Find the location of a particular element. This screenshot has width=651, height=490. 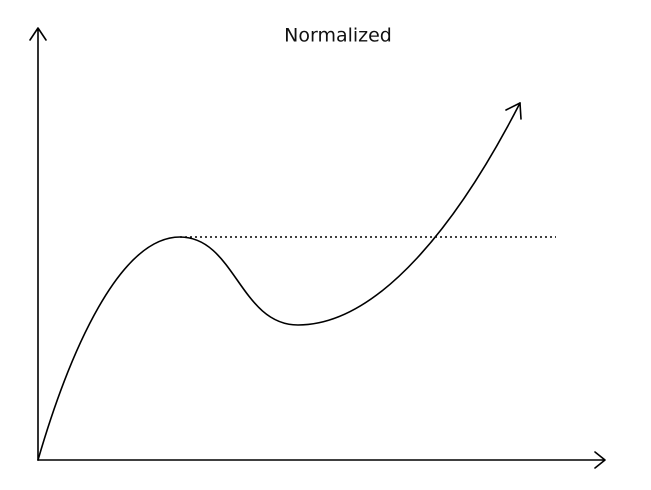

title: Normalized is located at coordinates (338, 36).